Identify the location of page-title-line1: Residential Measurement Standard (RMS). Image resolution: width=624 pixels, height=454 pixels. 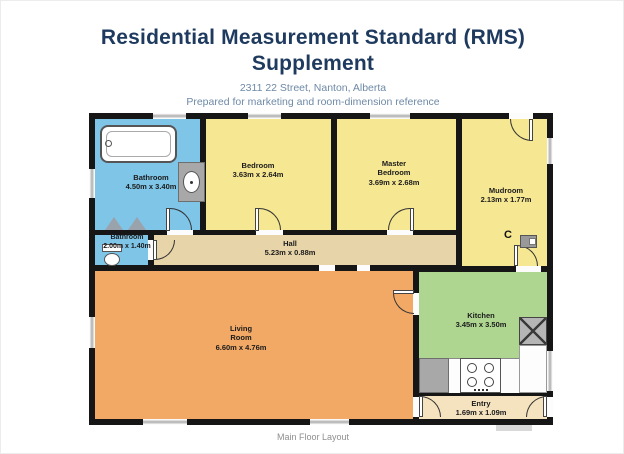
(313, 37).